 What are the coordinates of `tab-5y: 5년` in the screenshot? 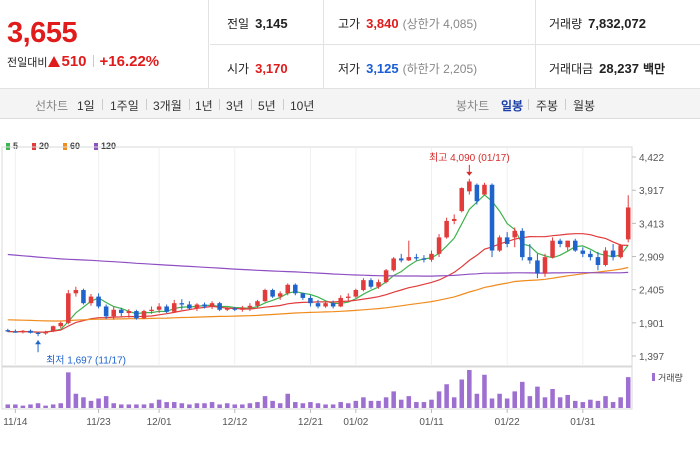 It's located at (267, 106).